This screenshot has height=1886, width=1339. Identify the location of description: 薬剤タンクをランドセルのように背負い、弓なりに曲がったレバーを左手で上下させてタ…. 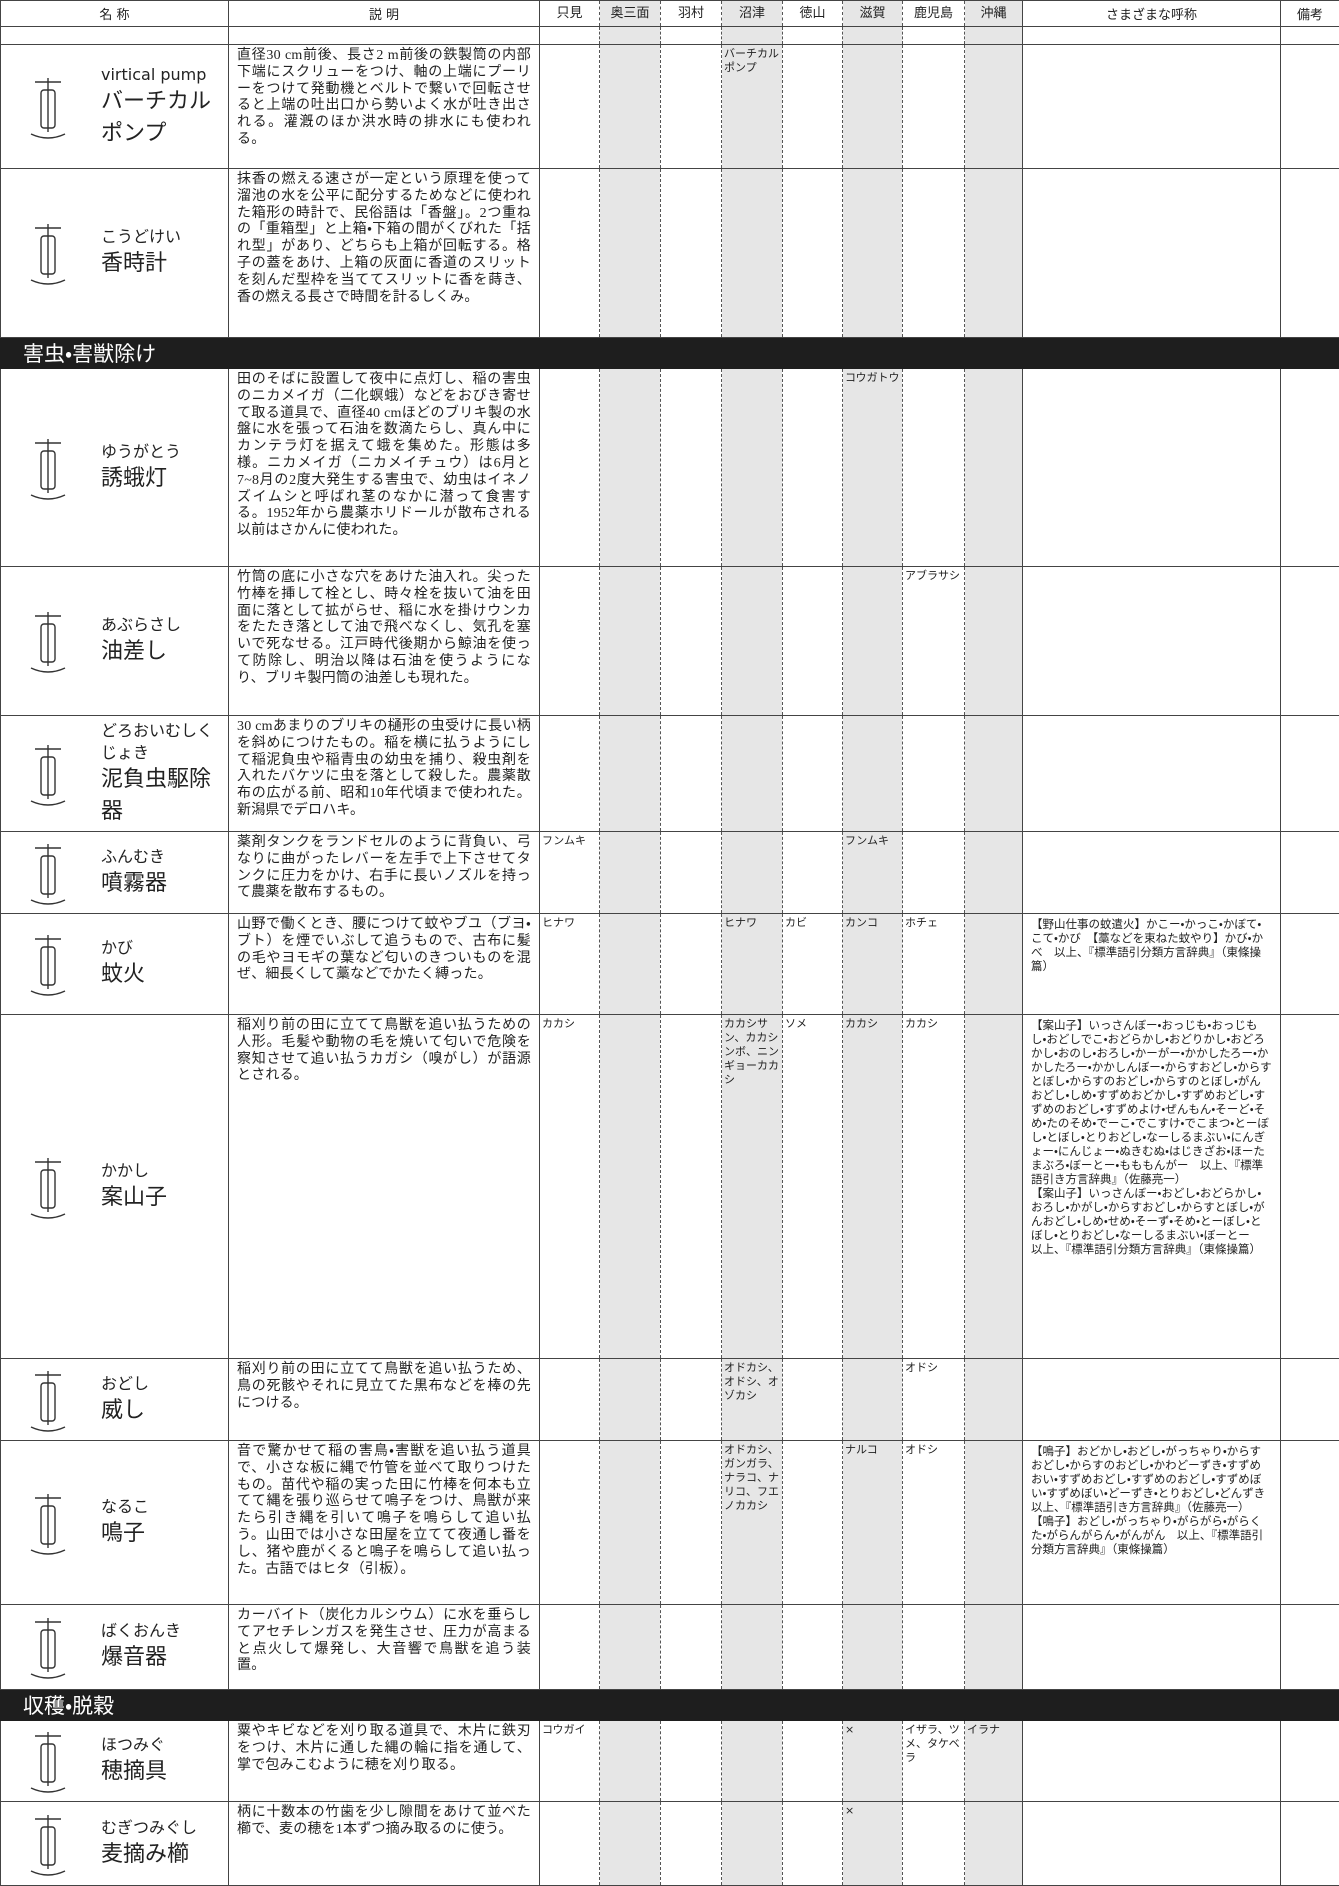
(384, 873).